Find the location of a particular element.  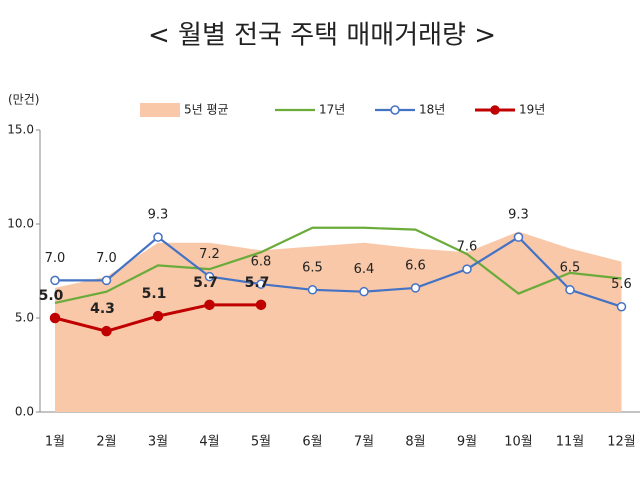

x-tick-label: 6월 is located at coordinates (312, 442).